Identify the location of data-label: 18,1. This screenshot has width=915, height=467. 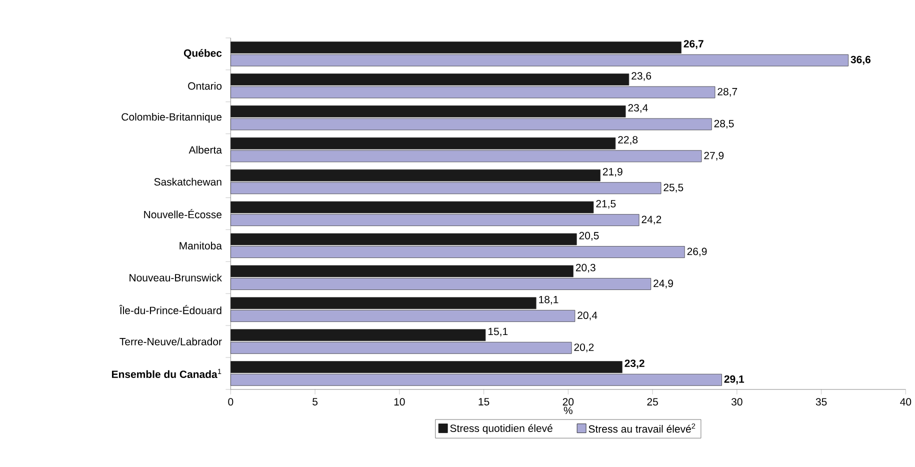
(548, 300).